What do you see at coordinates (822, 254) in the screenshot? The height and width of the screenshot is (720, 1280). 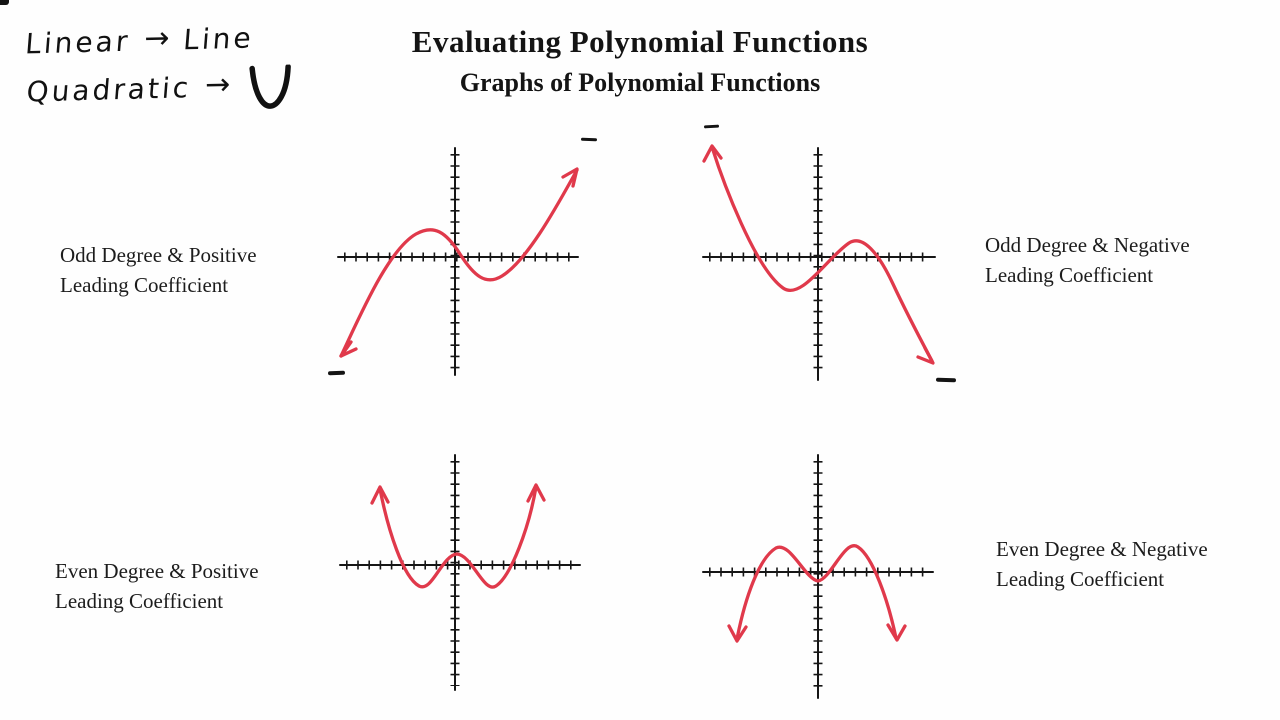 I see `curve-odd-negative` at bounding box center [822, 254].